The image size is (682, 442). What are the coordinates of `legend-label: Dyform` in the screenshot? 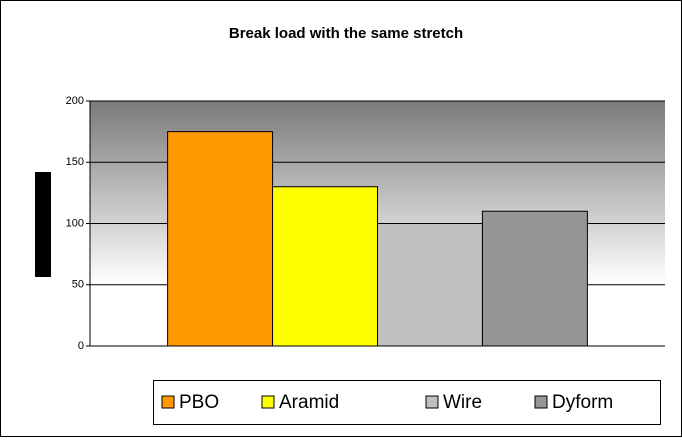 It's located at (582, 402).